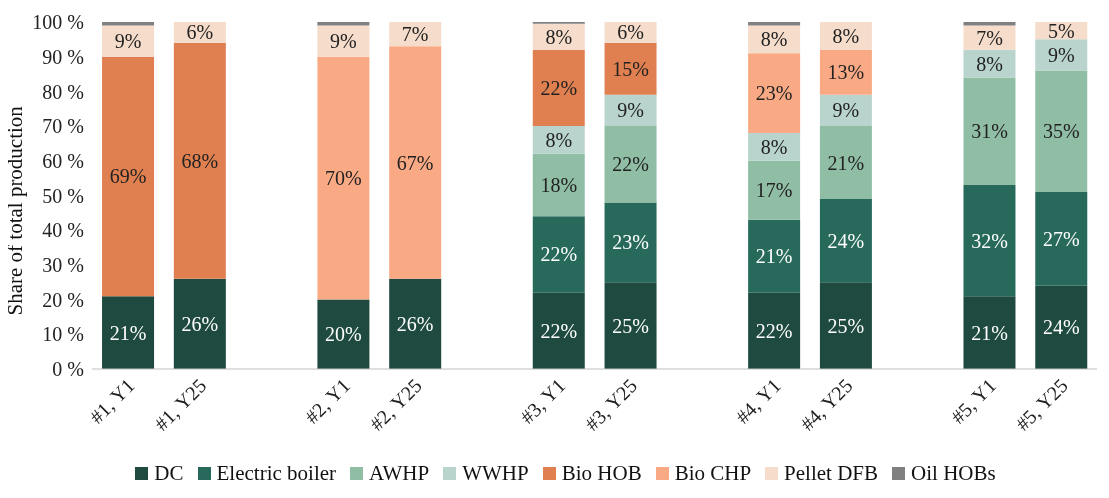  I want to click on x-tick-label: #2, Y25, so click(395, 404).